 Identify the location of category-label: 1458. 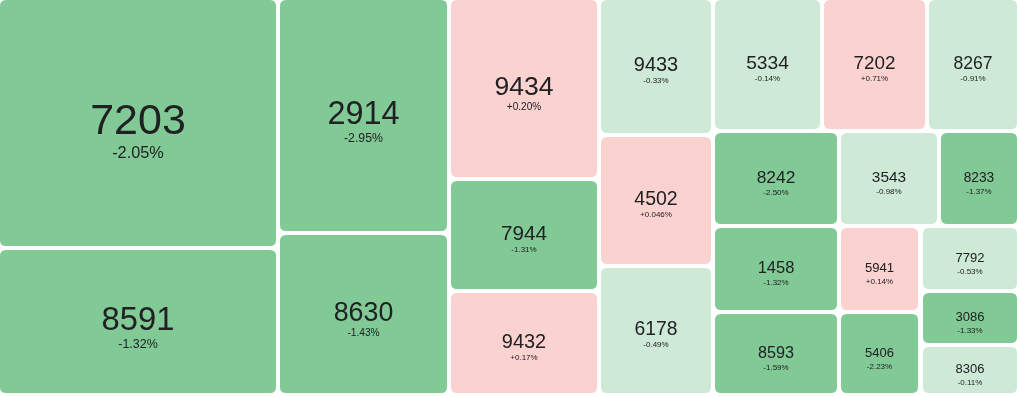
(776, 267).